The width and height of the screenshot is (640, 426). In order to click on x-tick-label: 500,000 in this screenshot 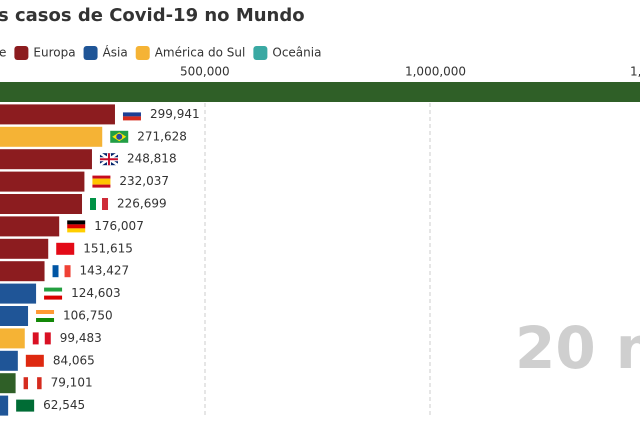, I will do `click(205, 72)`.